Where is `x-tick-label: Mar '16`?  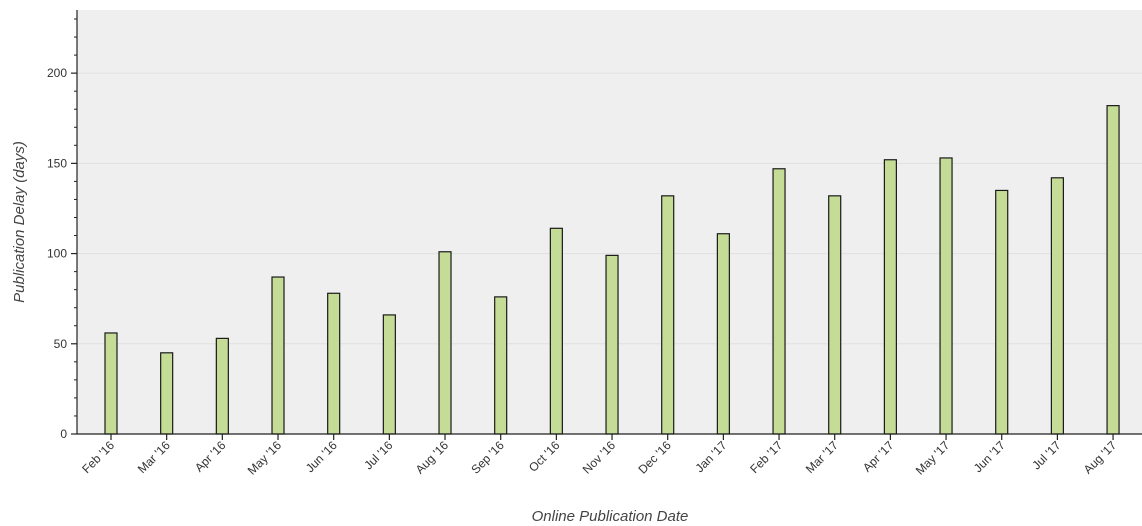 x-tick-label: Mar '16 is located at coordinates (154, 457).